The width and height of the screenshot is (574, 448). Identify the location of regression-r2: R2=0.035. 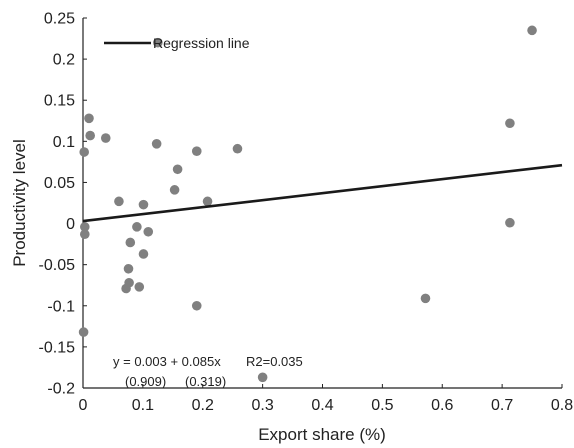
(274, 361).